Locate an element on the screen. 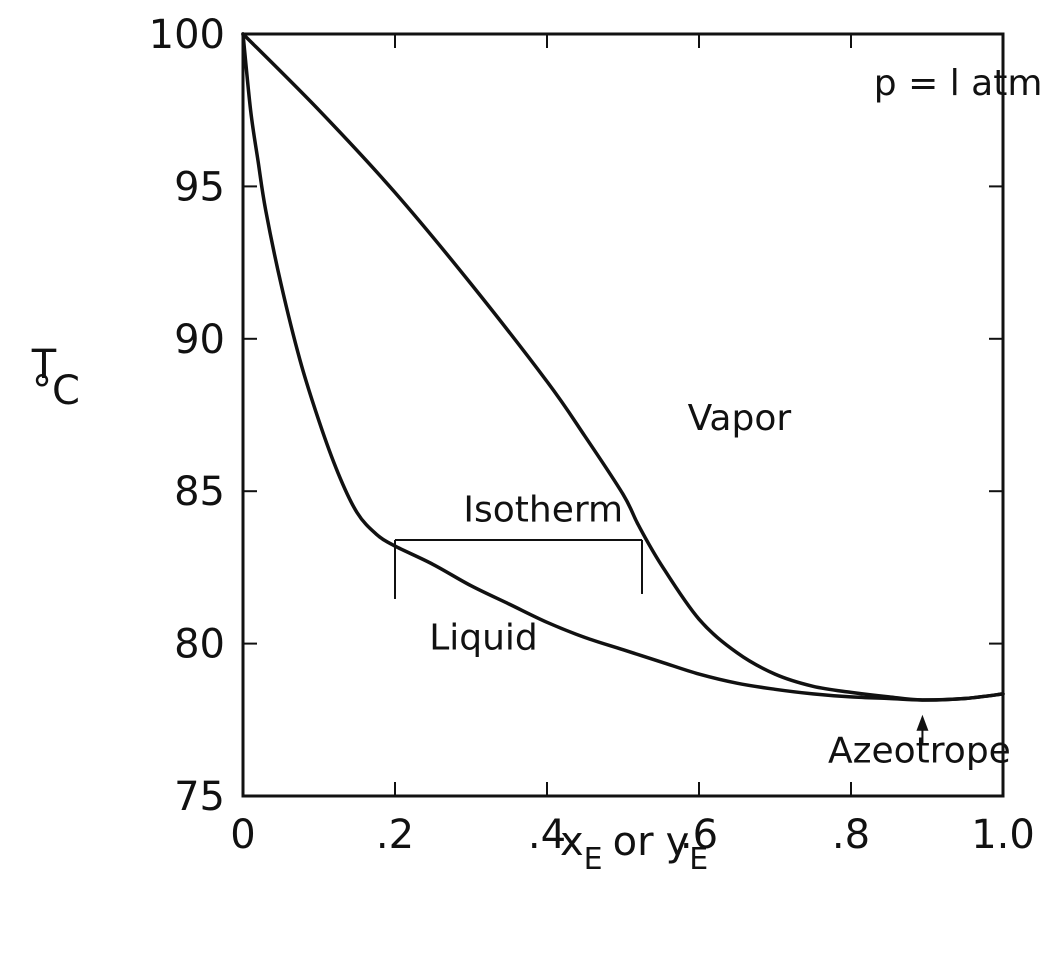 The image size is (1054, 956). x-axis-title: xE or yE is located at coordinates (634, 848).